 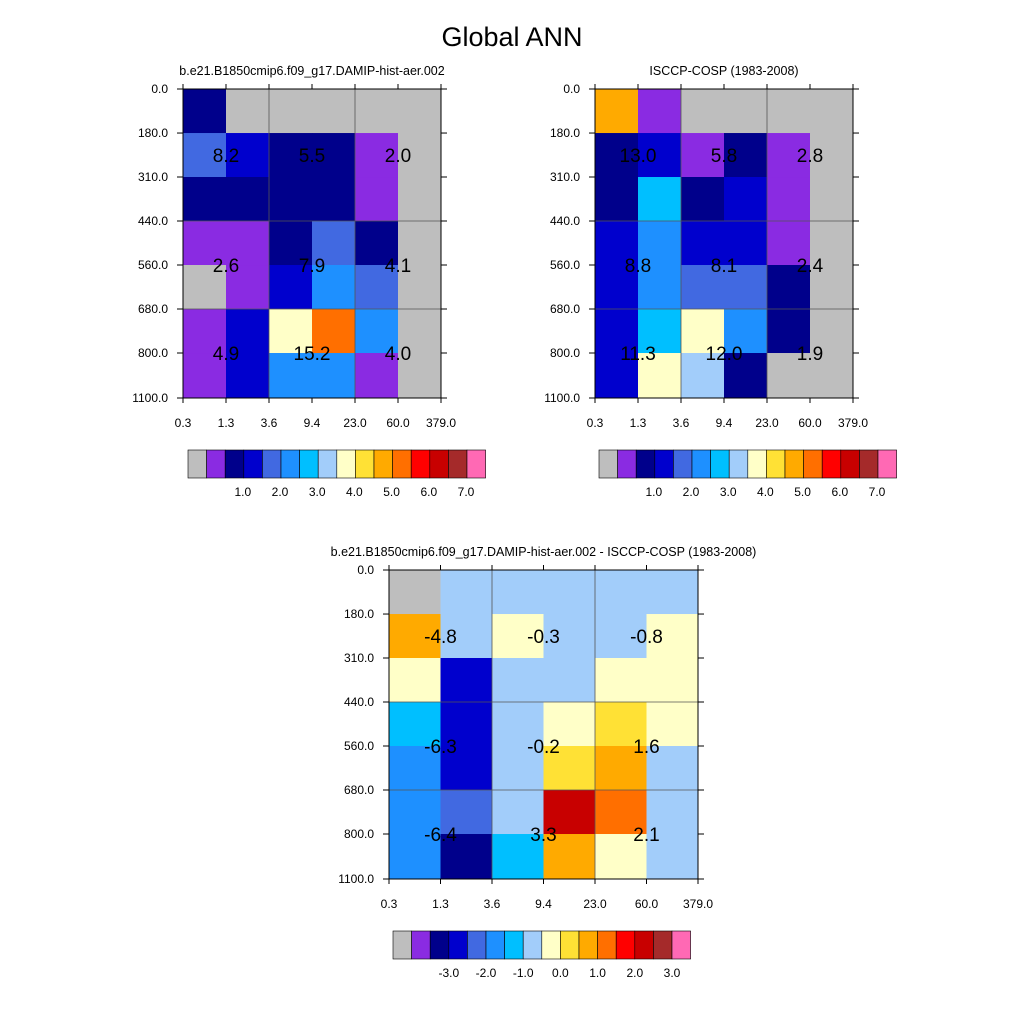 I want to click on colorbar-label: 6.0, so click(x=839, y=492).